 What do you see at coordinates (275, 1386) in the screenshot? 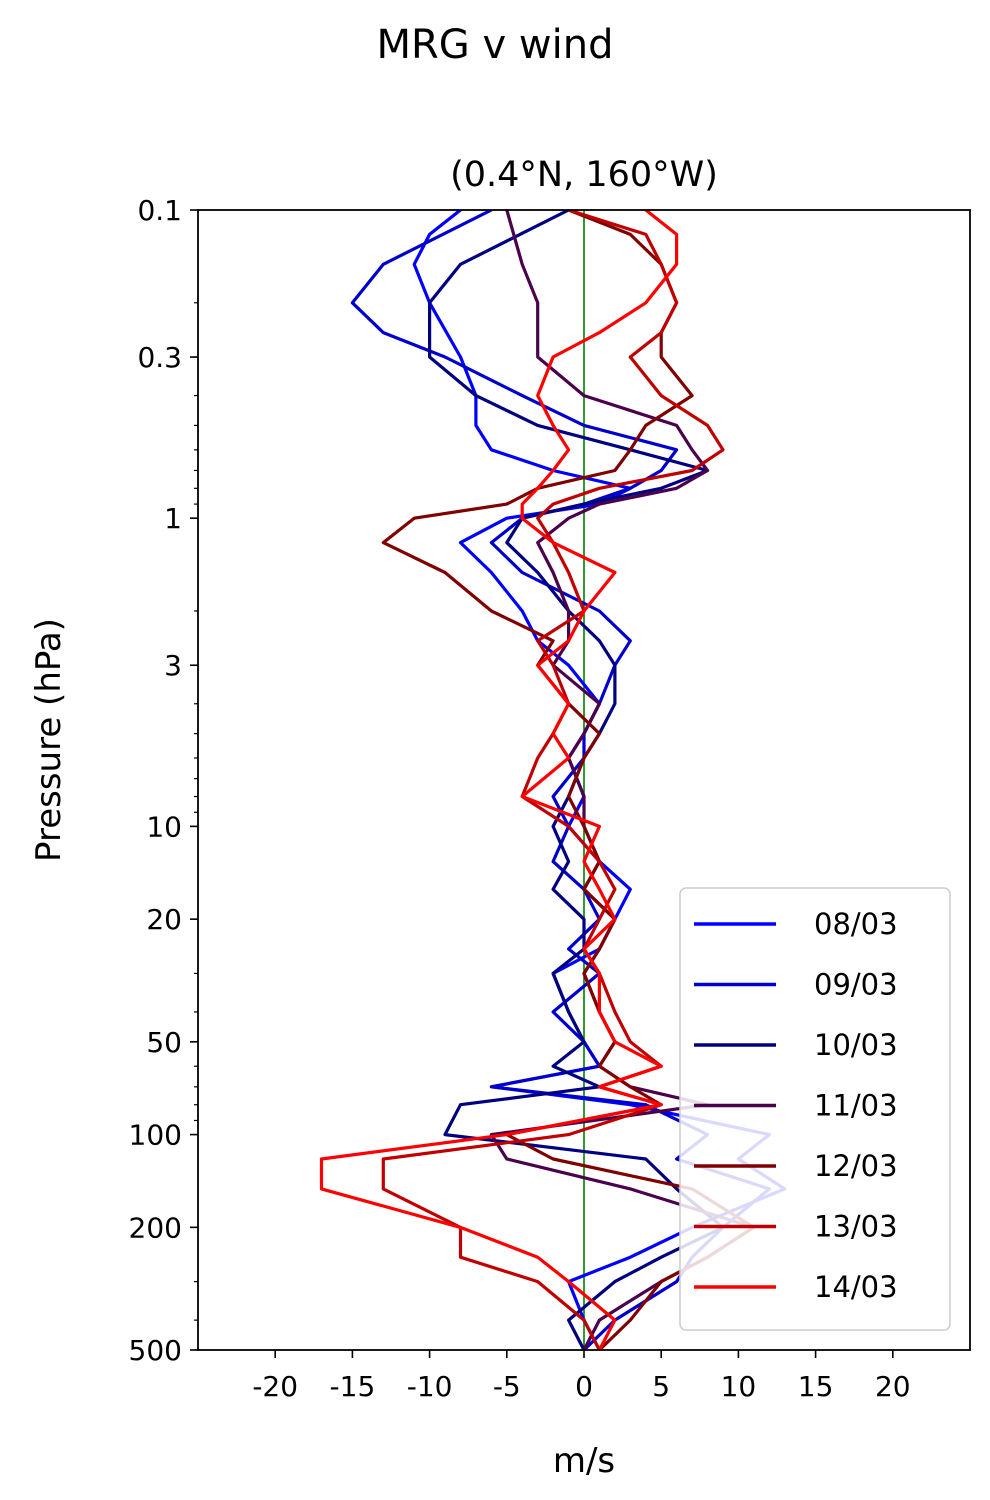
I see `x-tick-label: -20` at bounding box center [275, 1386].